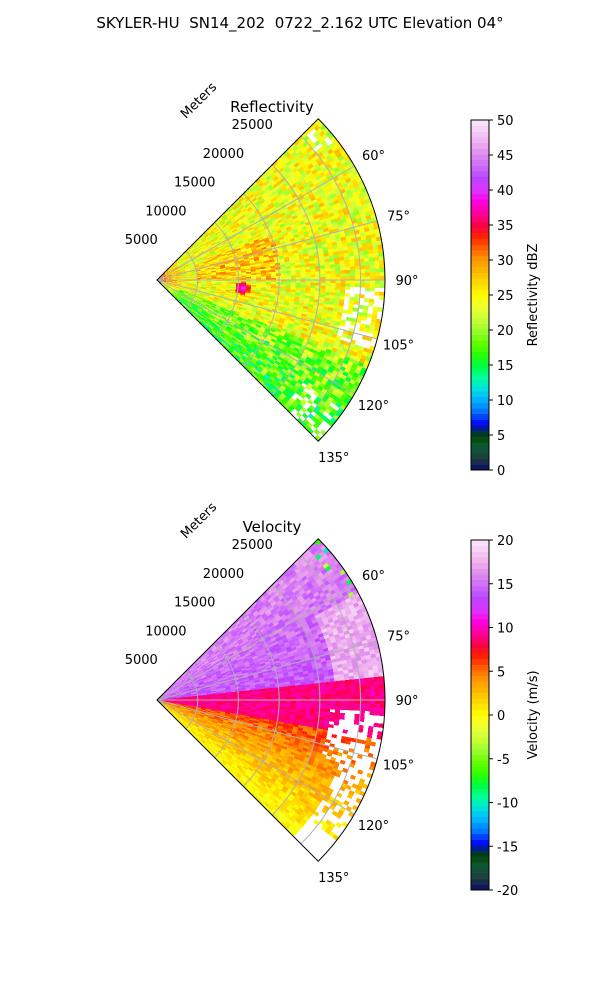 This screenshot has width=600, height=1000. I want to click on colorbar-swatch, so click(480, 213).